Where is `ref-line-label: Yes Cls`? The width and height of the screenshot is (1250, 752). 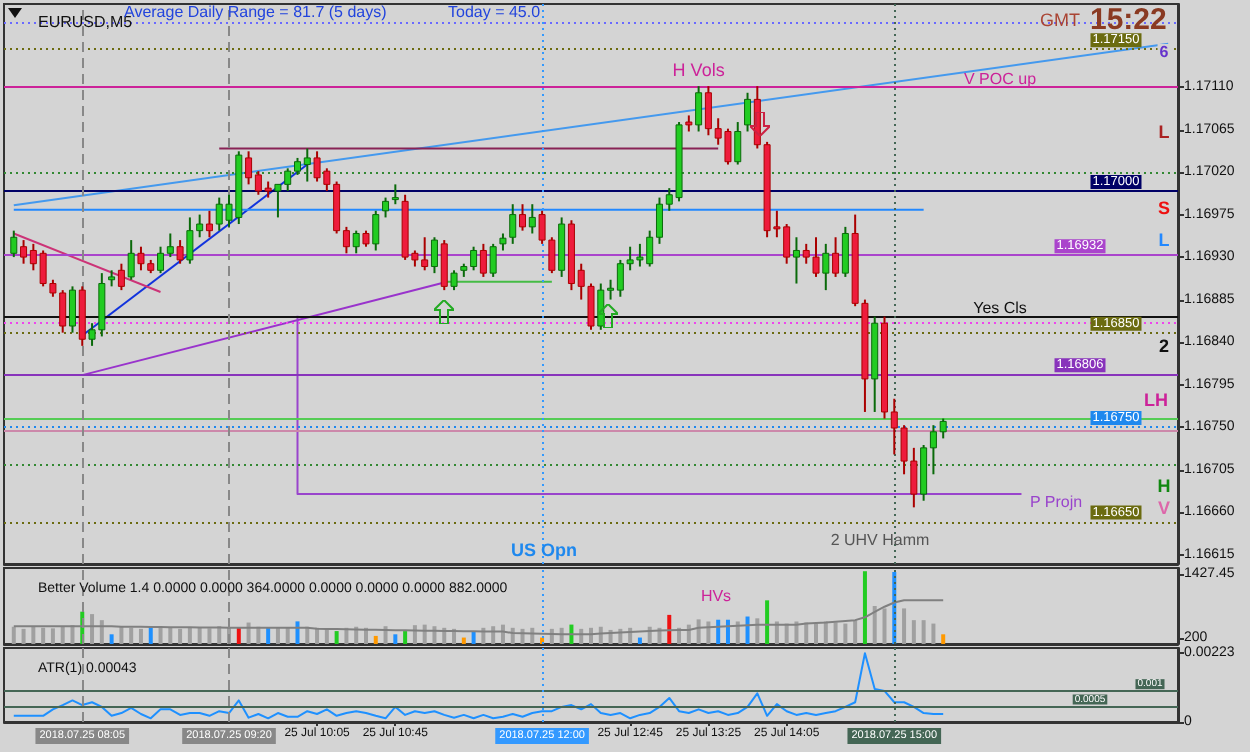 ref-line-label: Yes Cls is located at coordinates (1000, 307).